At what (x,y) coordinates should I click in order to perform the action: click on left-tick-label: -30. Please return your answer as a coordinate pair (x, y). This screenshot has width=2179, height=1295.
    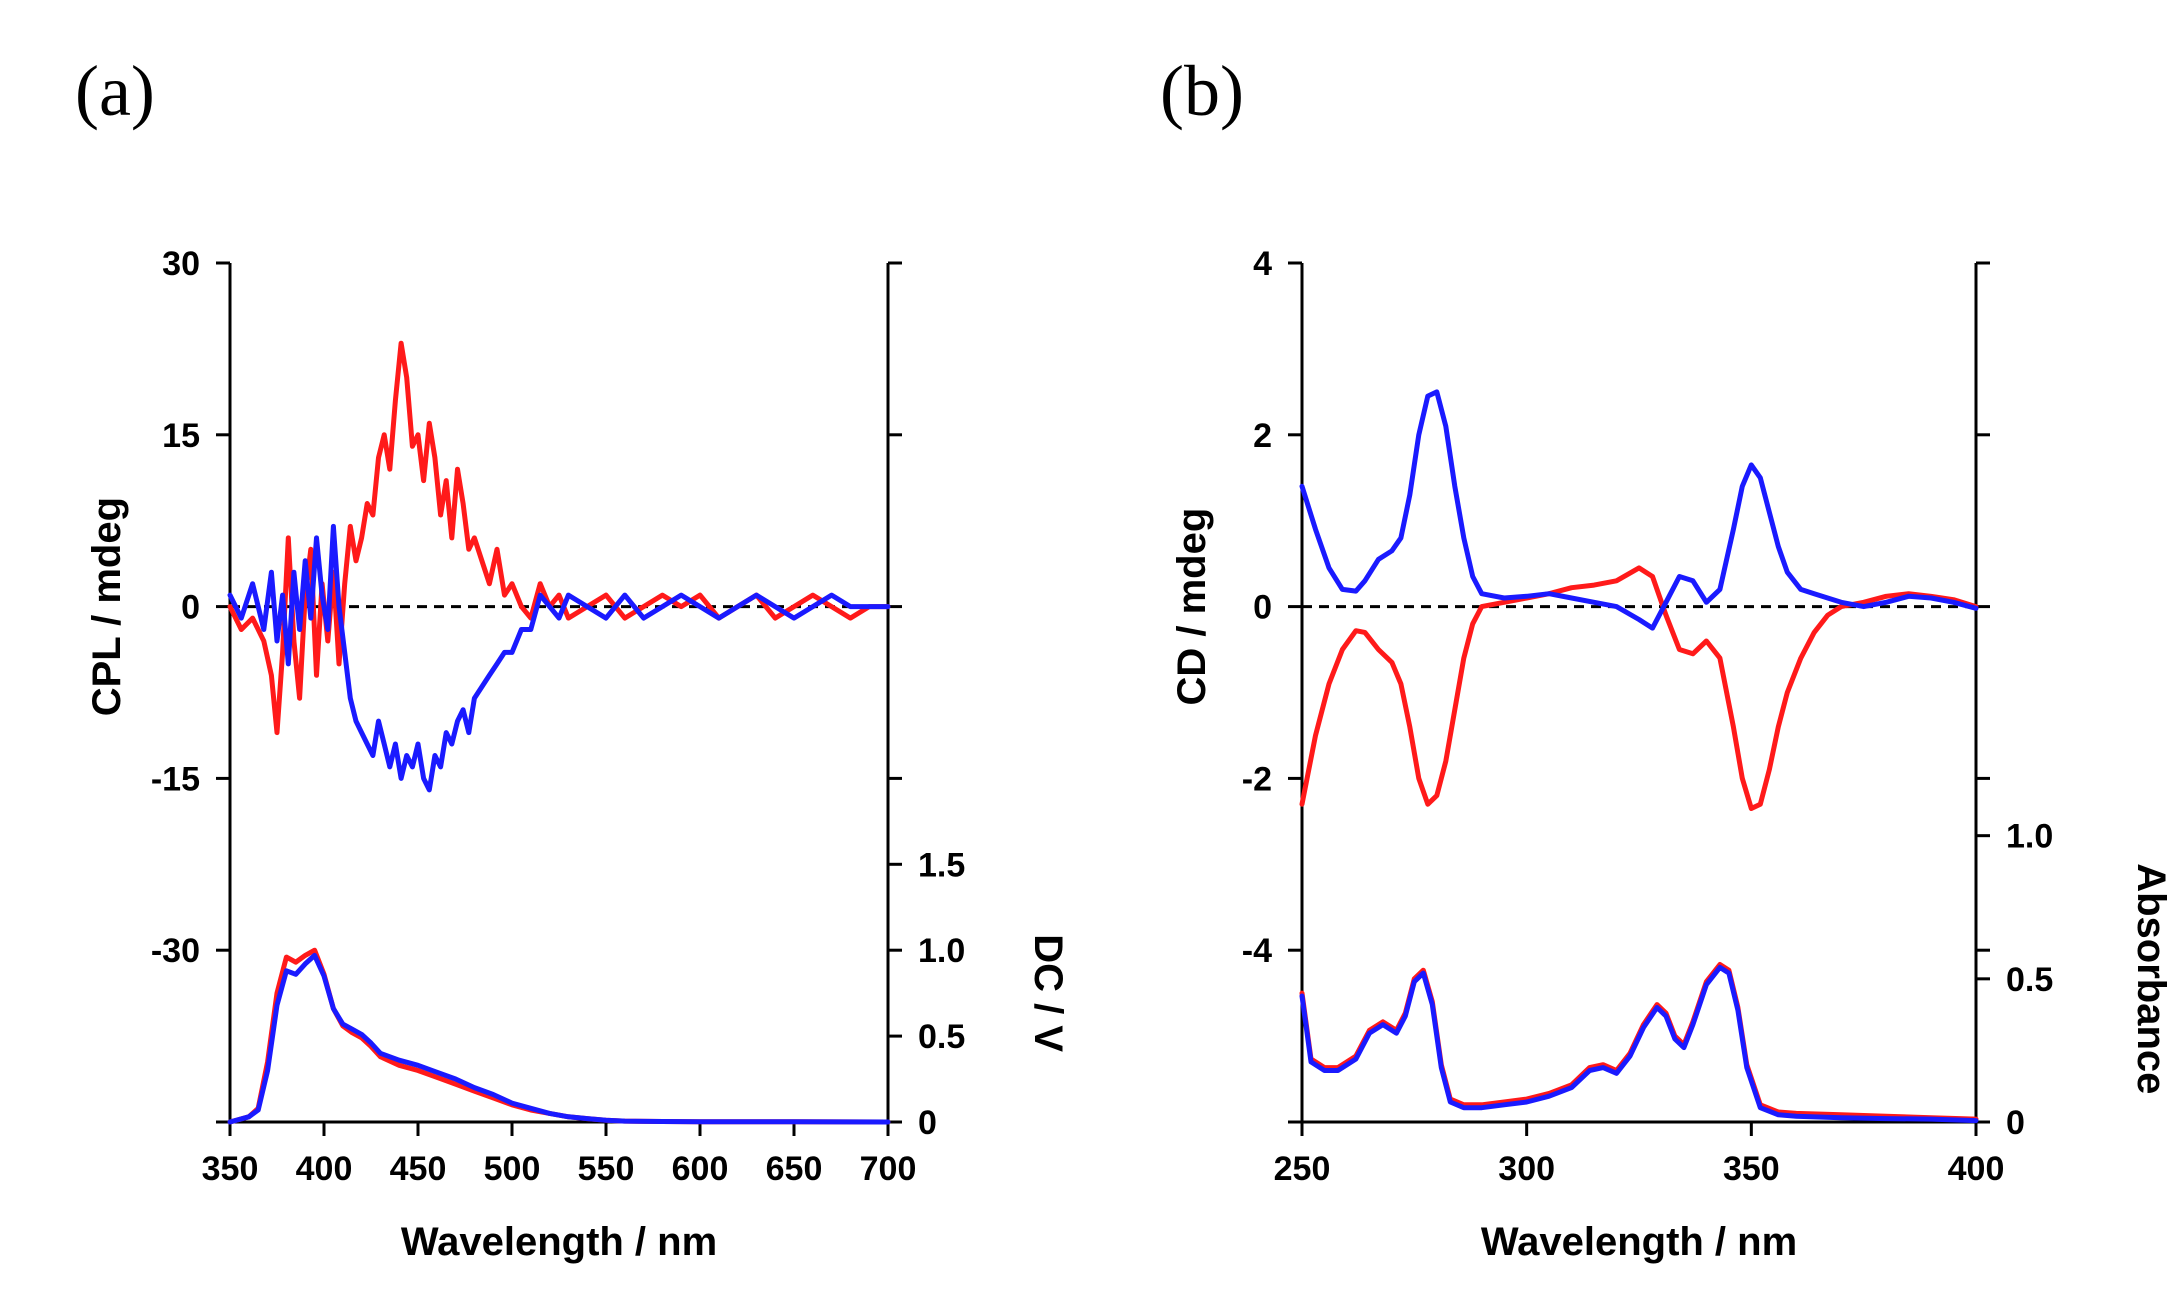
    Looking at the image, I should click on (175, 951).